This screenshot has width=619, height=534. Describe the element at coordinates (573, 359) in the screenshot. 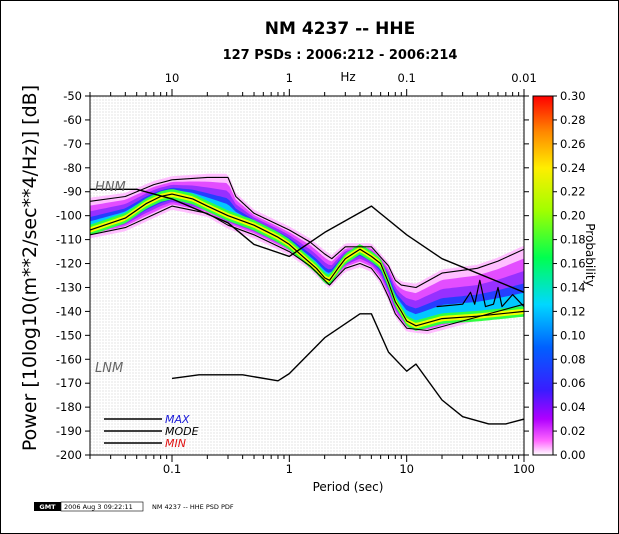

I see `colorbar-tick-label: 0.08` at that location.